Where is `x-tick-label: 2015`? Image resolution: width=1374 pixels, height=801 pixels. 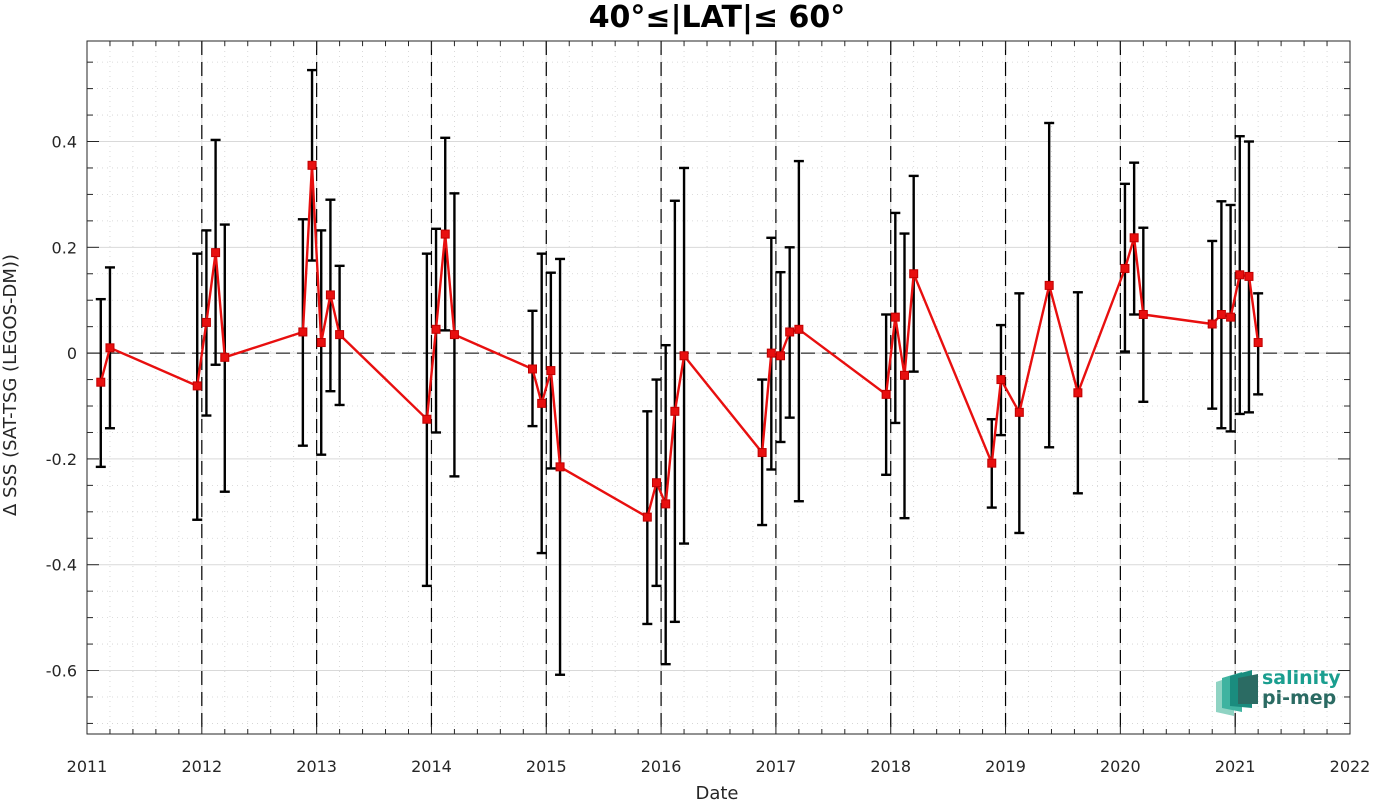 x-tick-label: 2015 is located at coordinates (546, 766).